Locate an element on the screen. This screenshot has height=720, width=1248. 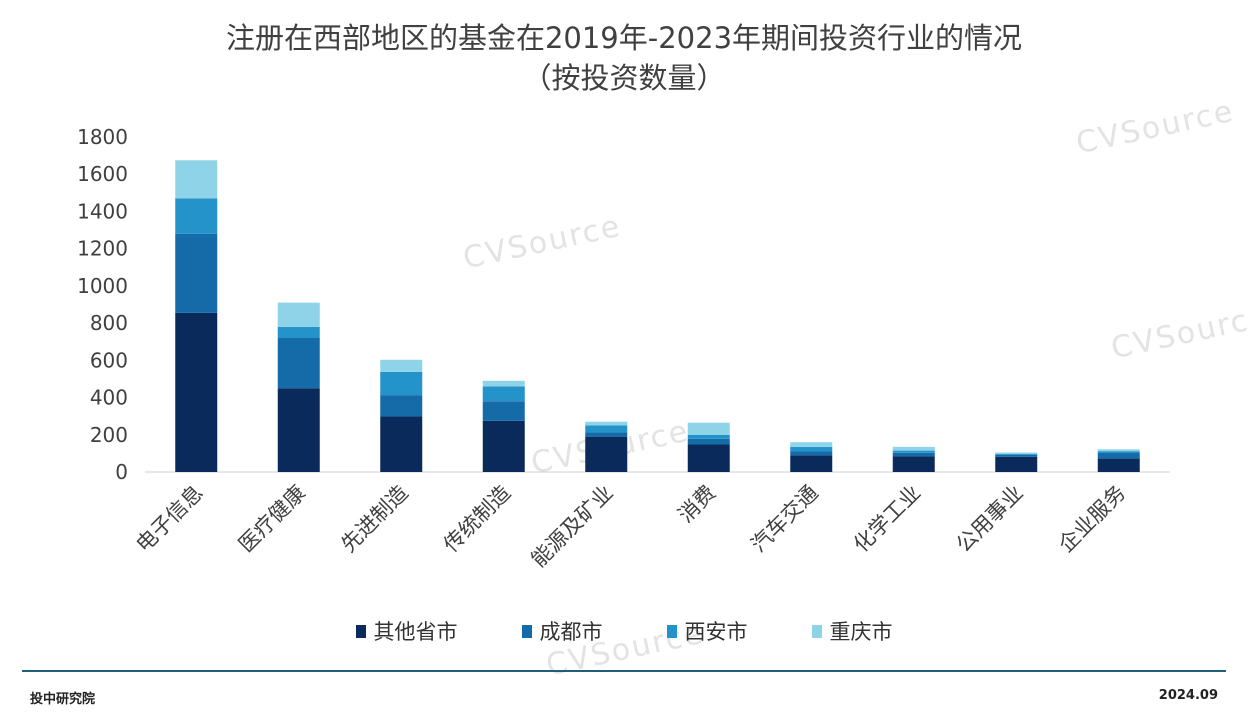
y-tick-label: 0 is located at coordinates (121, 472).